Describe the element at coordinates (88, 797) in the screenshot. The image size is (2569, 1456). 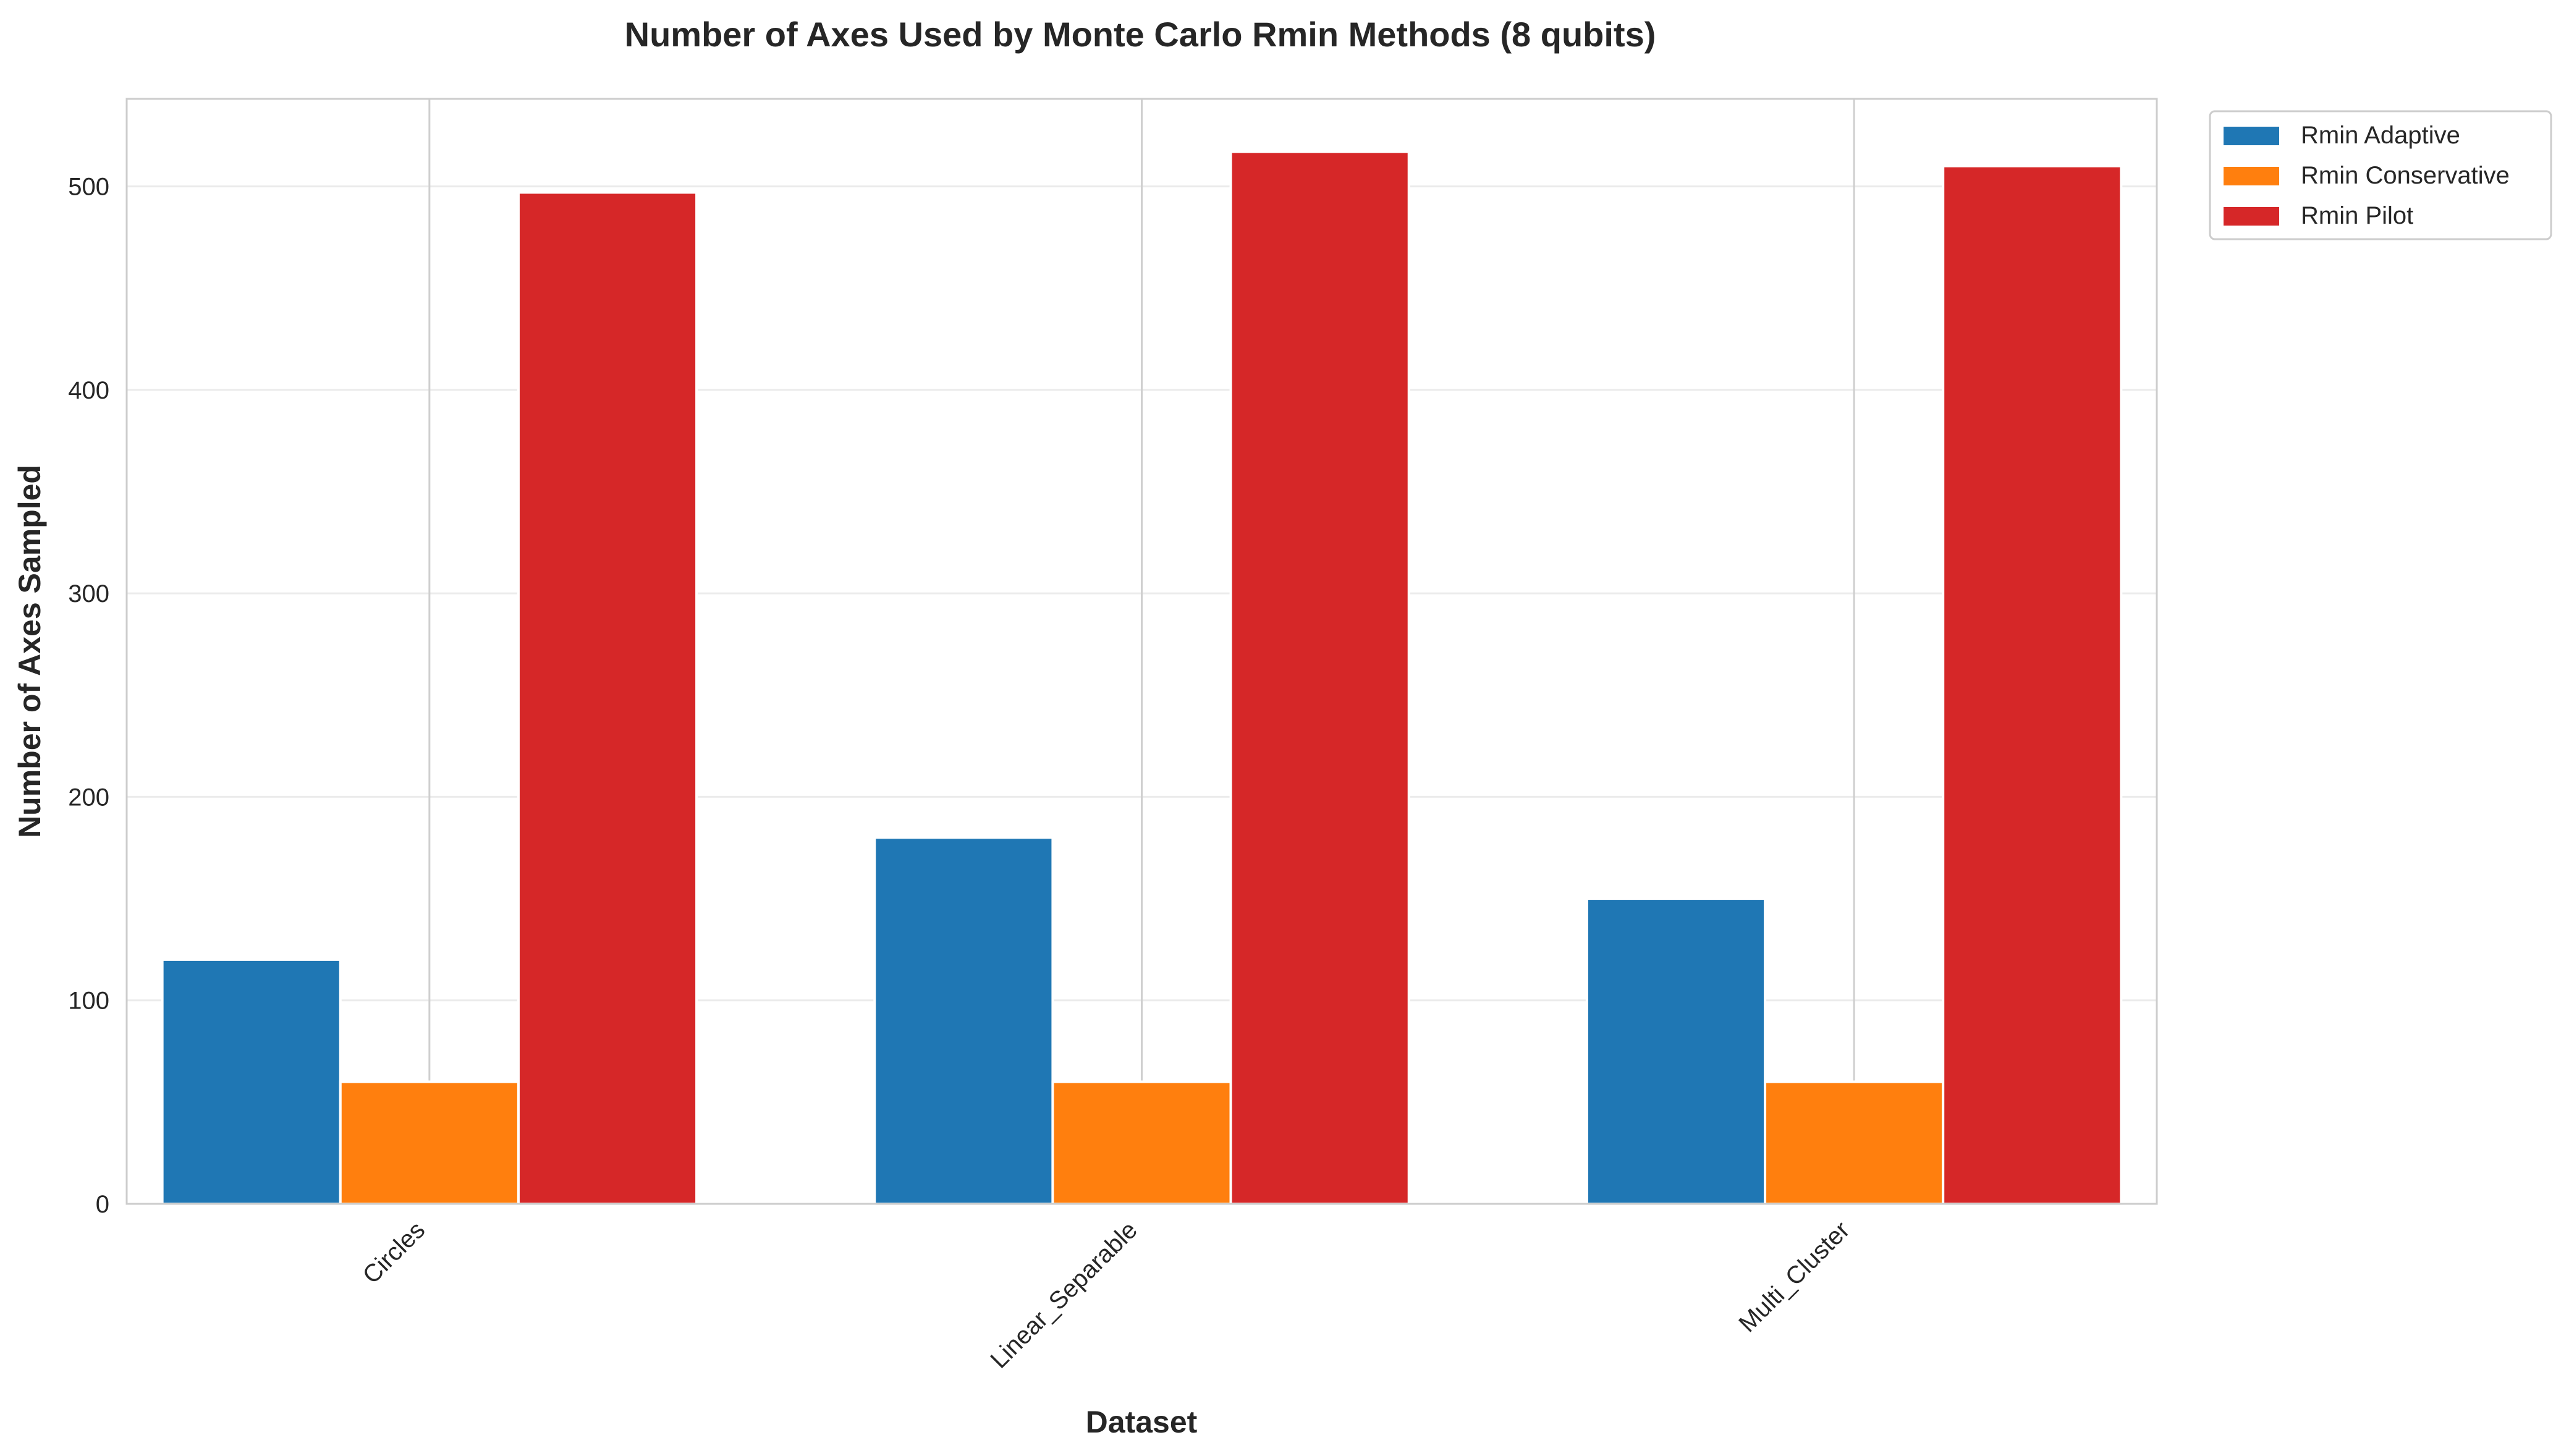
I see `y-tick-label: 200` at that location.